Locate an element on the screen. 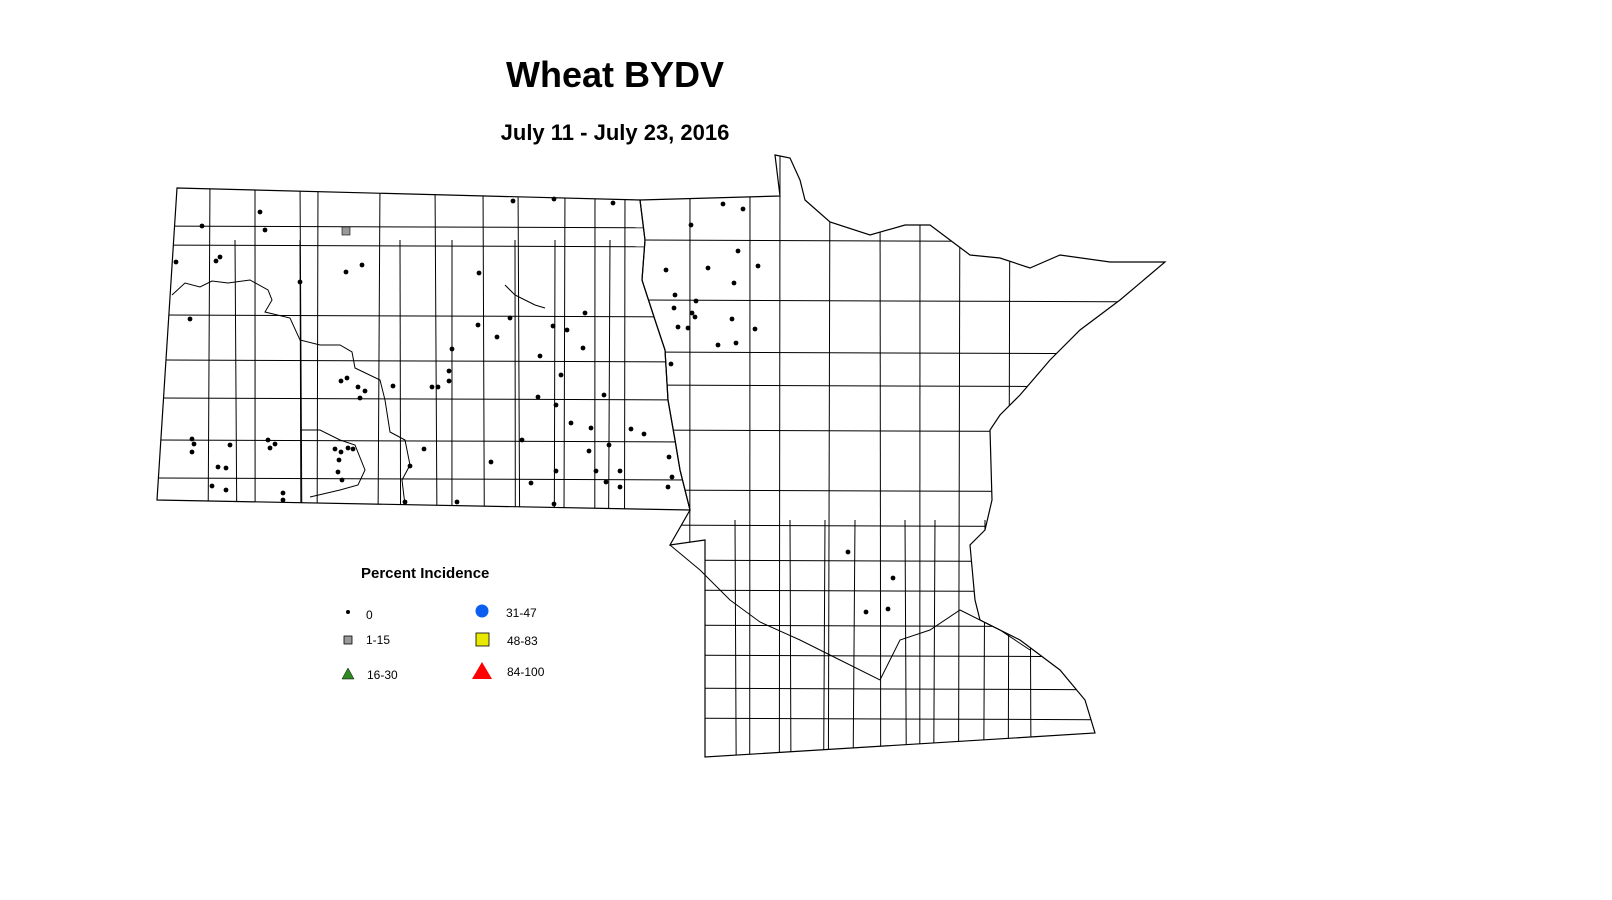 The height and width of the screenshot is (900, 1612). legend-label-0: 0 is located at coordinates (369, 615).